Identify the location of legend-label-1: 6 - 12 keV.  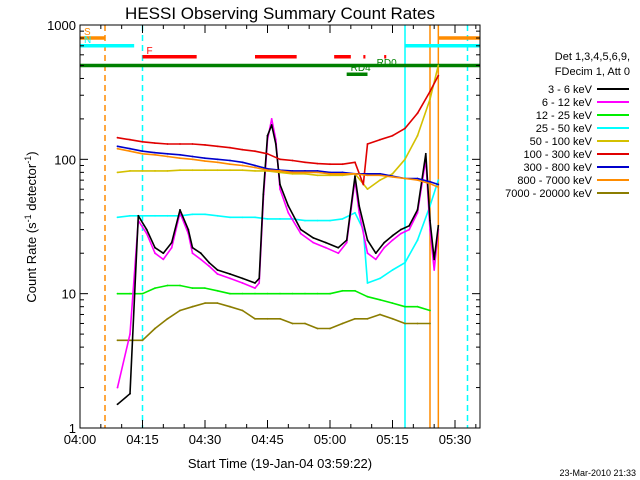
(567, 103).